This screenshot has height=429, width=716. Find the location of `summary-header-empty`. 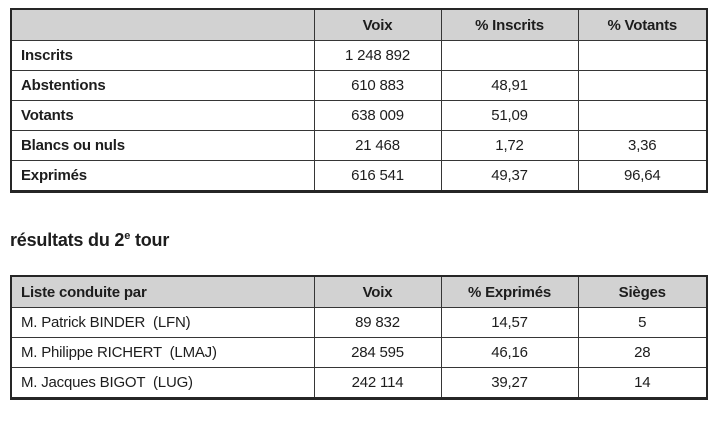

summary-header-empty is located at coordinates (162, 24).